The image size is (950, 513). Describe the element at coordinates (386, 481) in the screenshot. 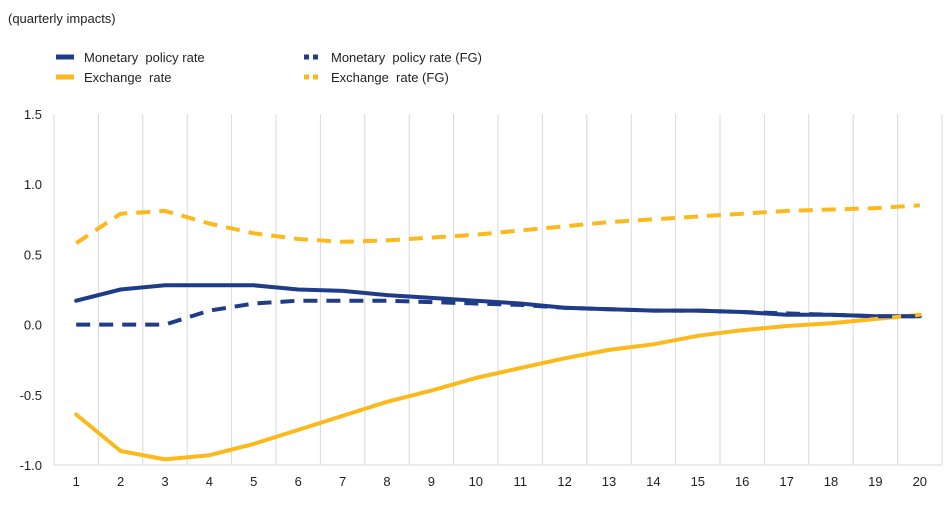

I see `x-tick-label: 8` at that location.